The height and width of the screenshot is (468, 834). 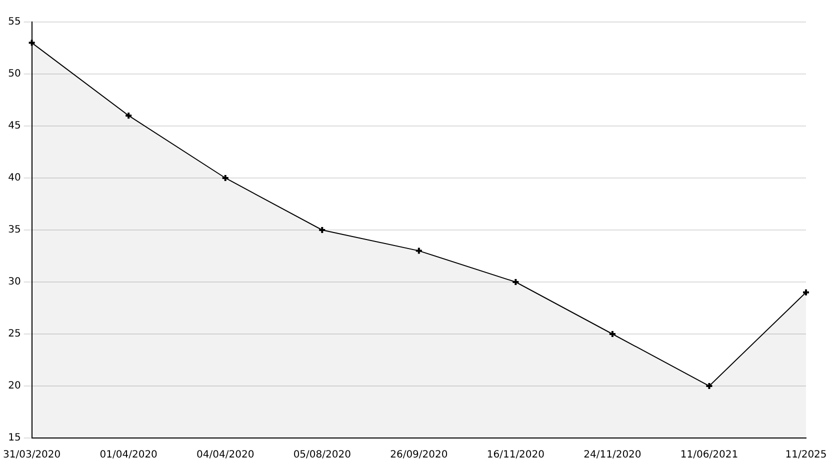 What do you see at coordinates (14, 230) in the screenshot?
I see `y-tick-label: 35` at bounding box center [14, 230].